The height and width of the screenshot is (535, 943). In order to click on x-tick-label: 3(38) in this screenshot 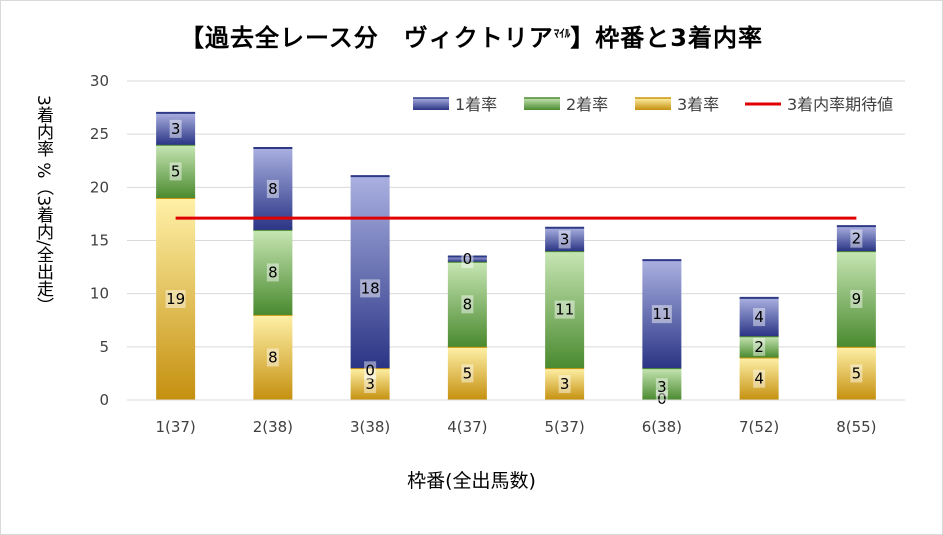, I will do `click(370, 427)`.